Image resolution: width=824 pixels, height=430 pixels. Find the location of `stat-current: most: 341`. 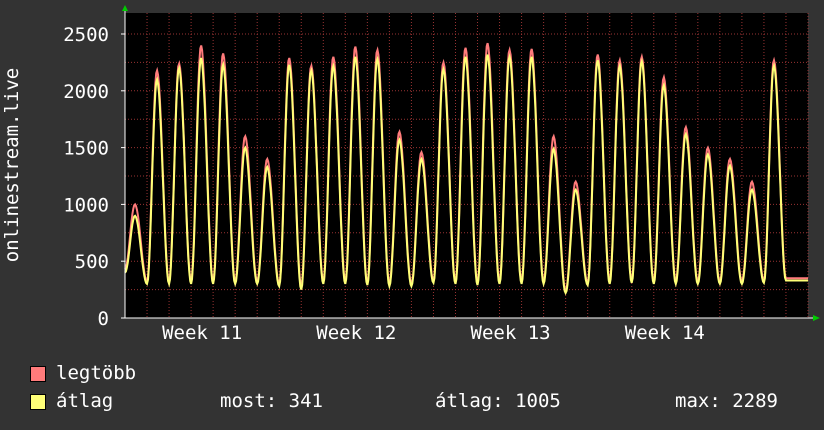

stat-current: most: 341 is located at coordinates (271, 401).